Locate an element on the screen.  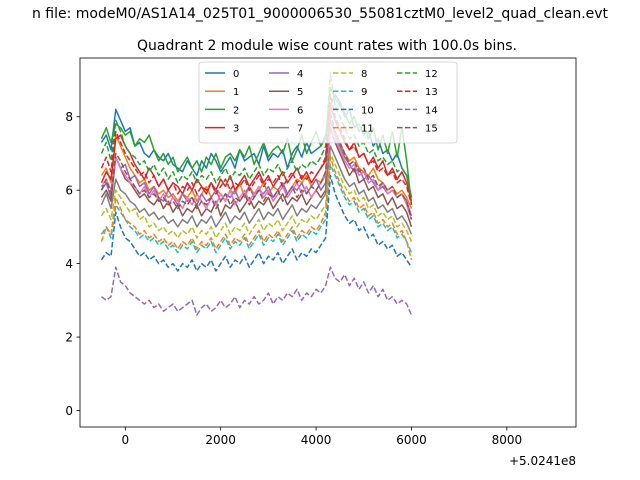
x-tick-label: 8000 is located at coordinates (507, 440).